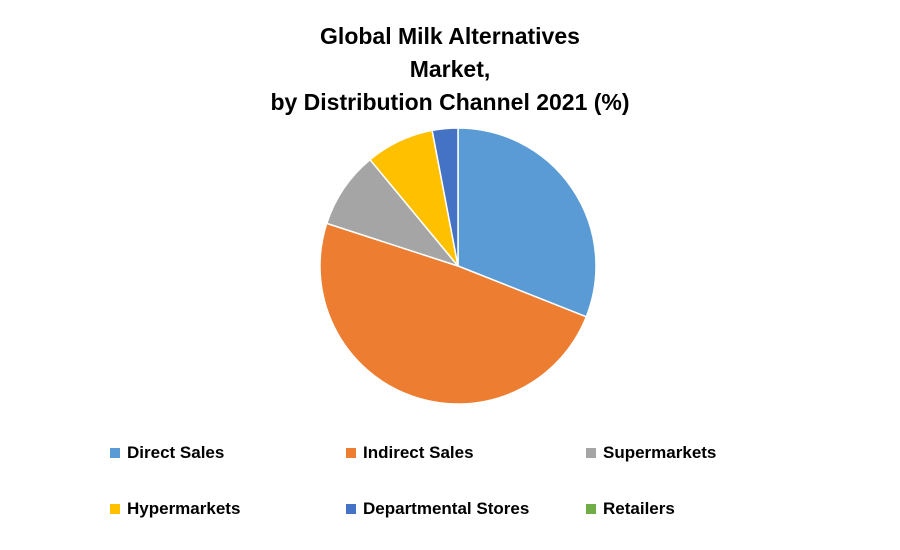 Image resolution: width=900 pixels, height=550 pixels. What do you see at coordinates (450, 36) in the screenshot?
I see `chart-title-line-1: Global Milk Alternatives` at bounding box center [450, 36].